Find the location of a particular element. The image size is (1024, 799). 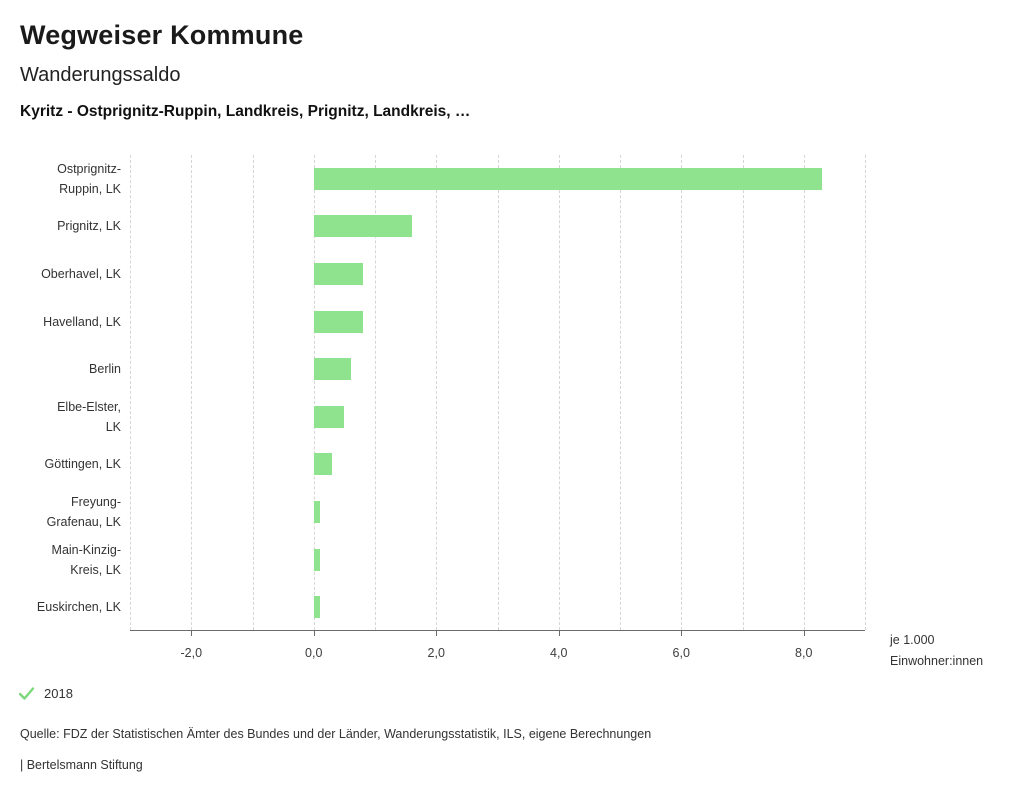

category-label: Prignitz, LK is located at coordinates (89, 226).